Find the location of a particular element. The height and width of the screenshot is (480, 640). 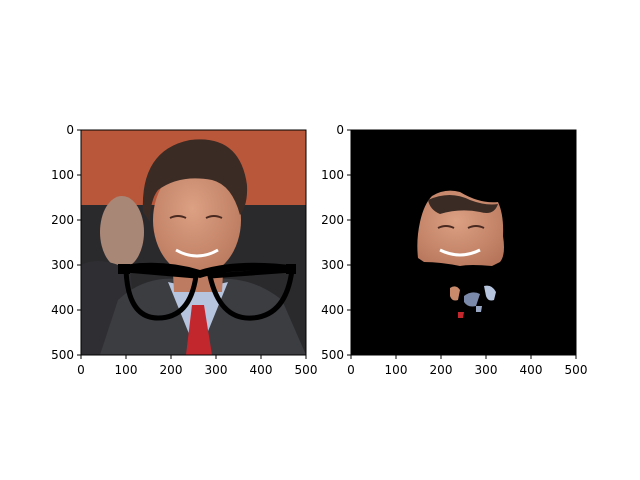

background-person-head is located at coordinates (122, 232).